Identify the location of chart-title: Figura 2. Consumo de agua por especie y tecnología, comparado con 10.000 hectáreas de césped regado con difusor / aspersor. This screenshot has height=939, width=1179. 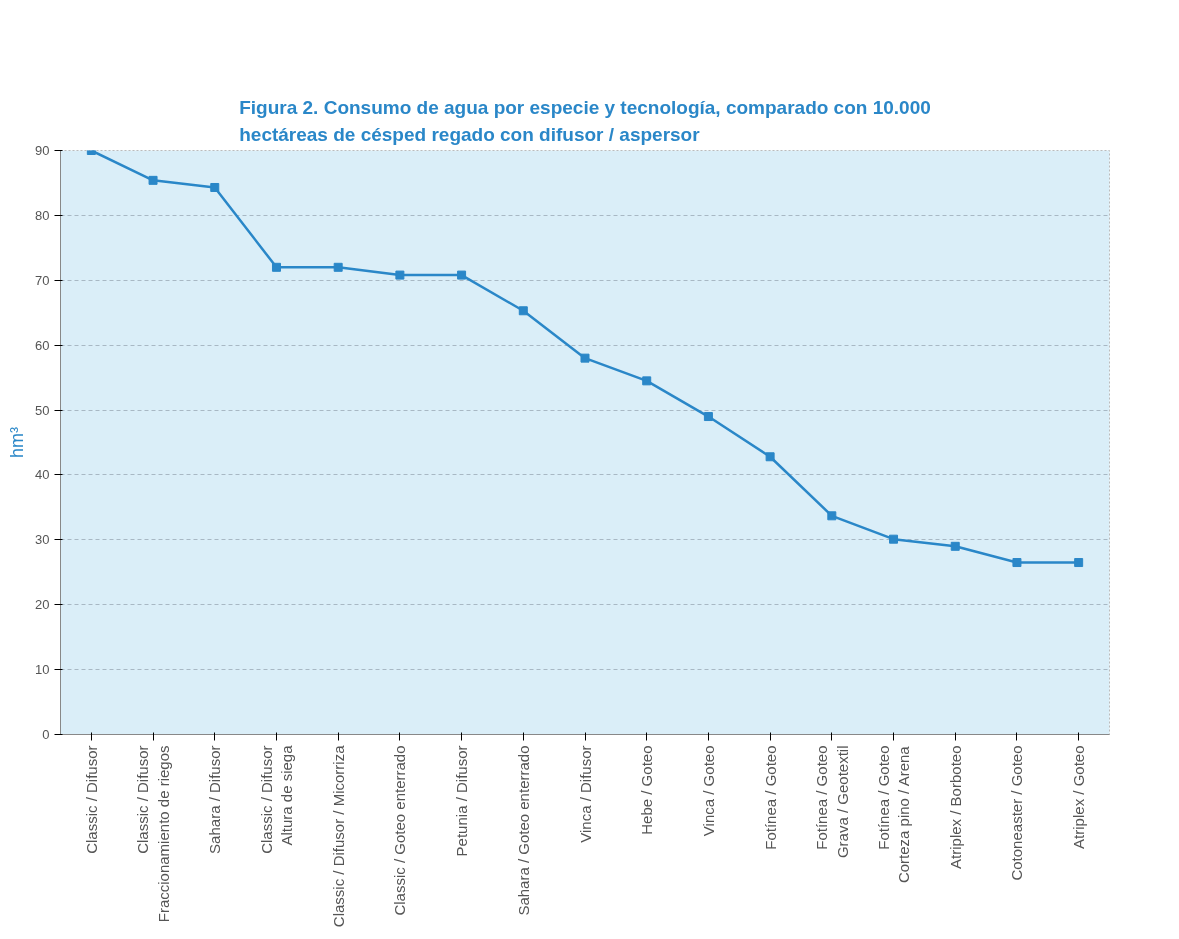
(585, 121).